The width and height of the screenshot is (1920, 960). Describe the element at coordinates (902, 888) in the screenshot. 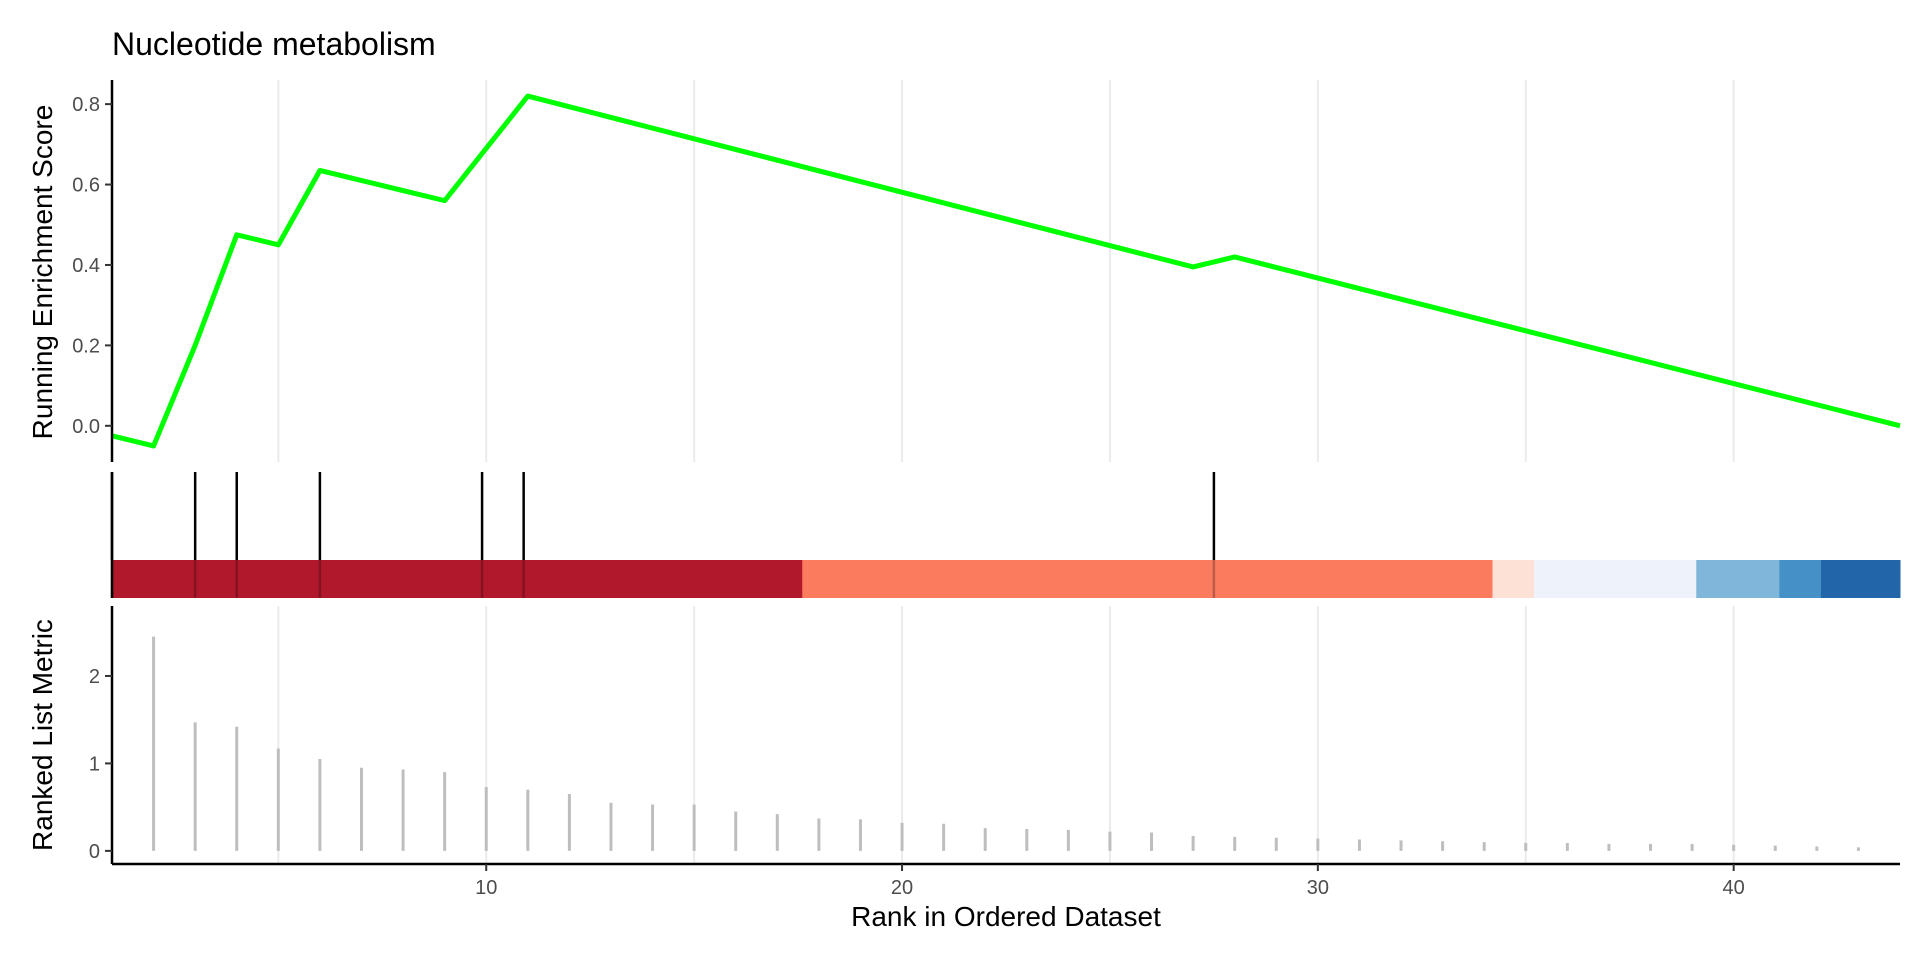

I see `x-tick-label: 20` at that location.